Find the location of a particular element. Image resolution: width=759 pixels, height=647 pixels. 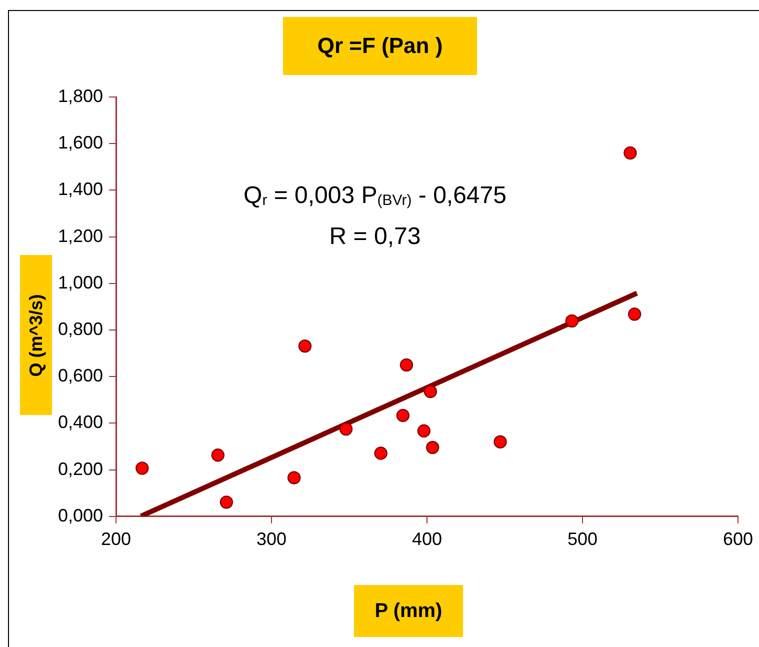

chart-title: Qr =F (Pan ) is located at coordinates (380, 46).